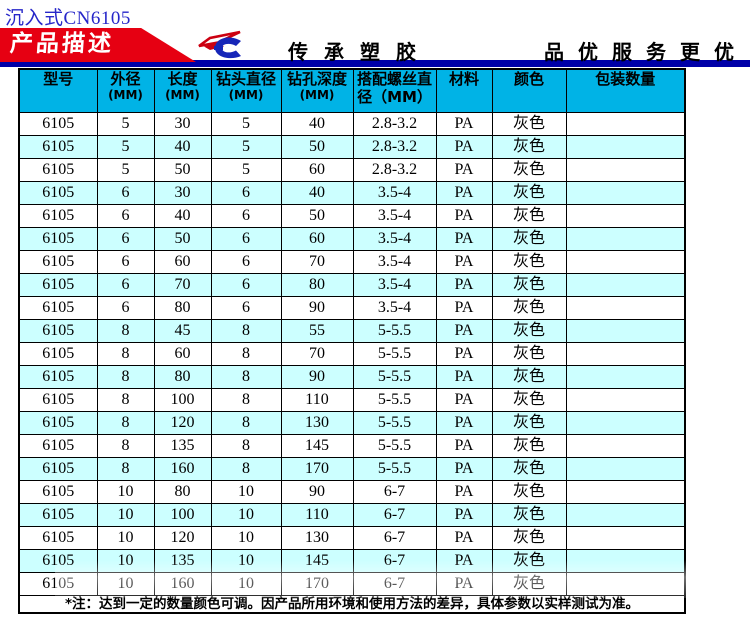  Describe the element at coordinates (352, 285) in the screenshot. I see `table-row: 6105 6 70 6 80 3.5-4 PA 灰色` at that location.